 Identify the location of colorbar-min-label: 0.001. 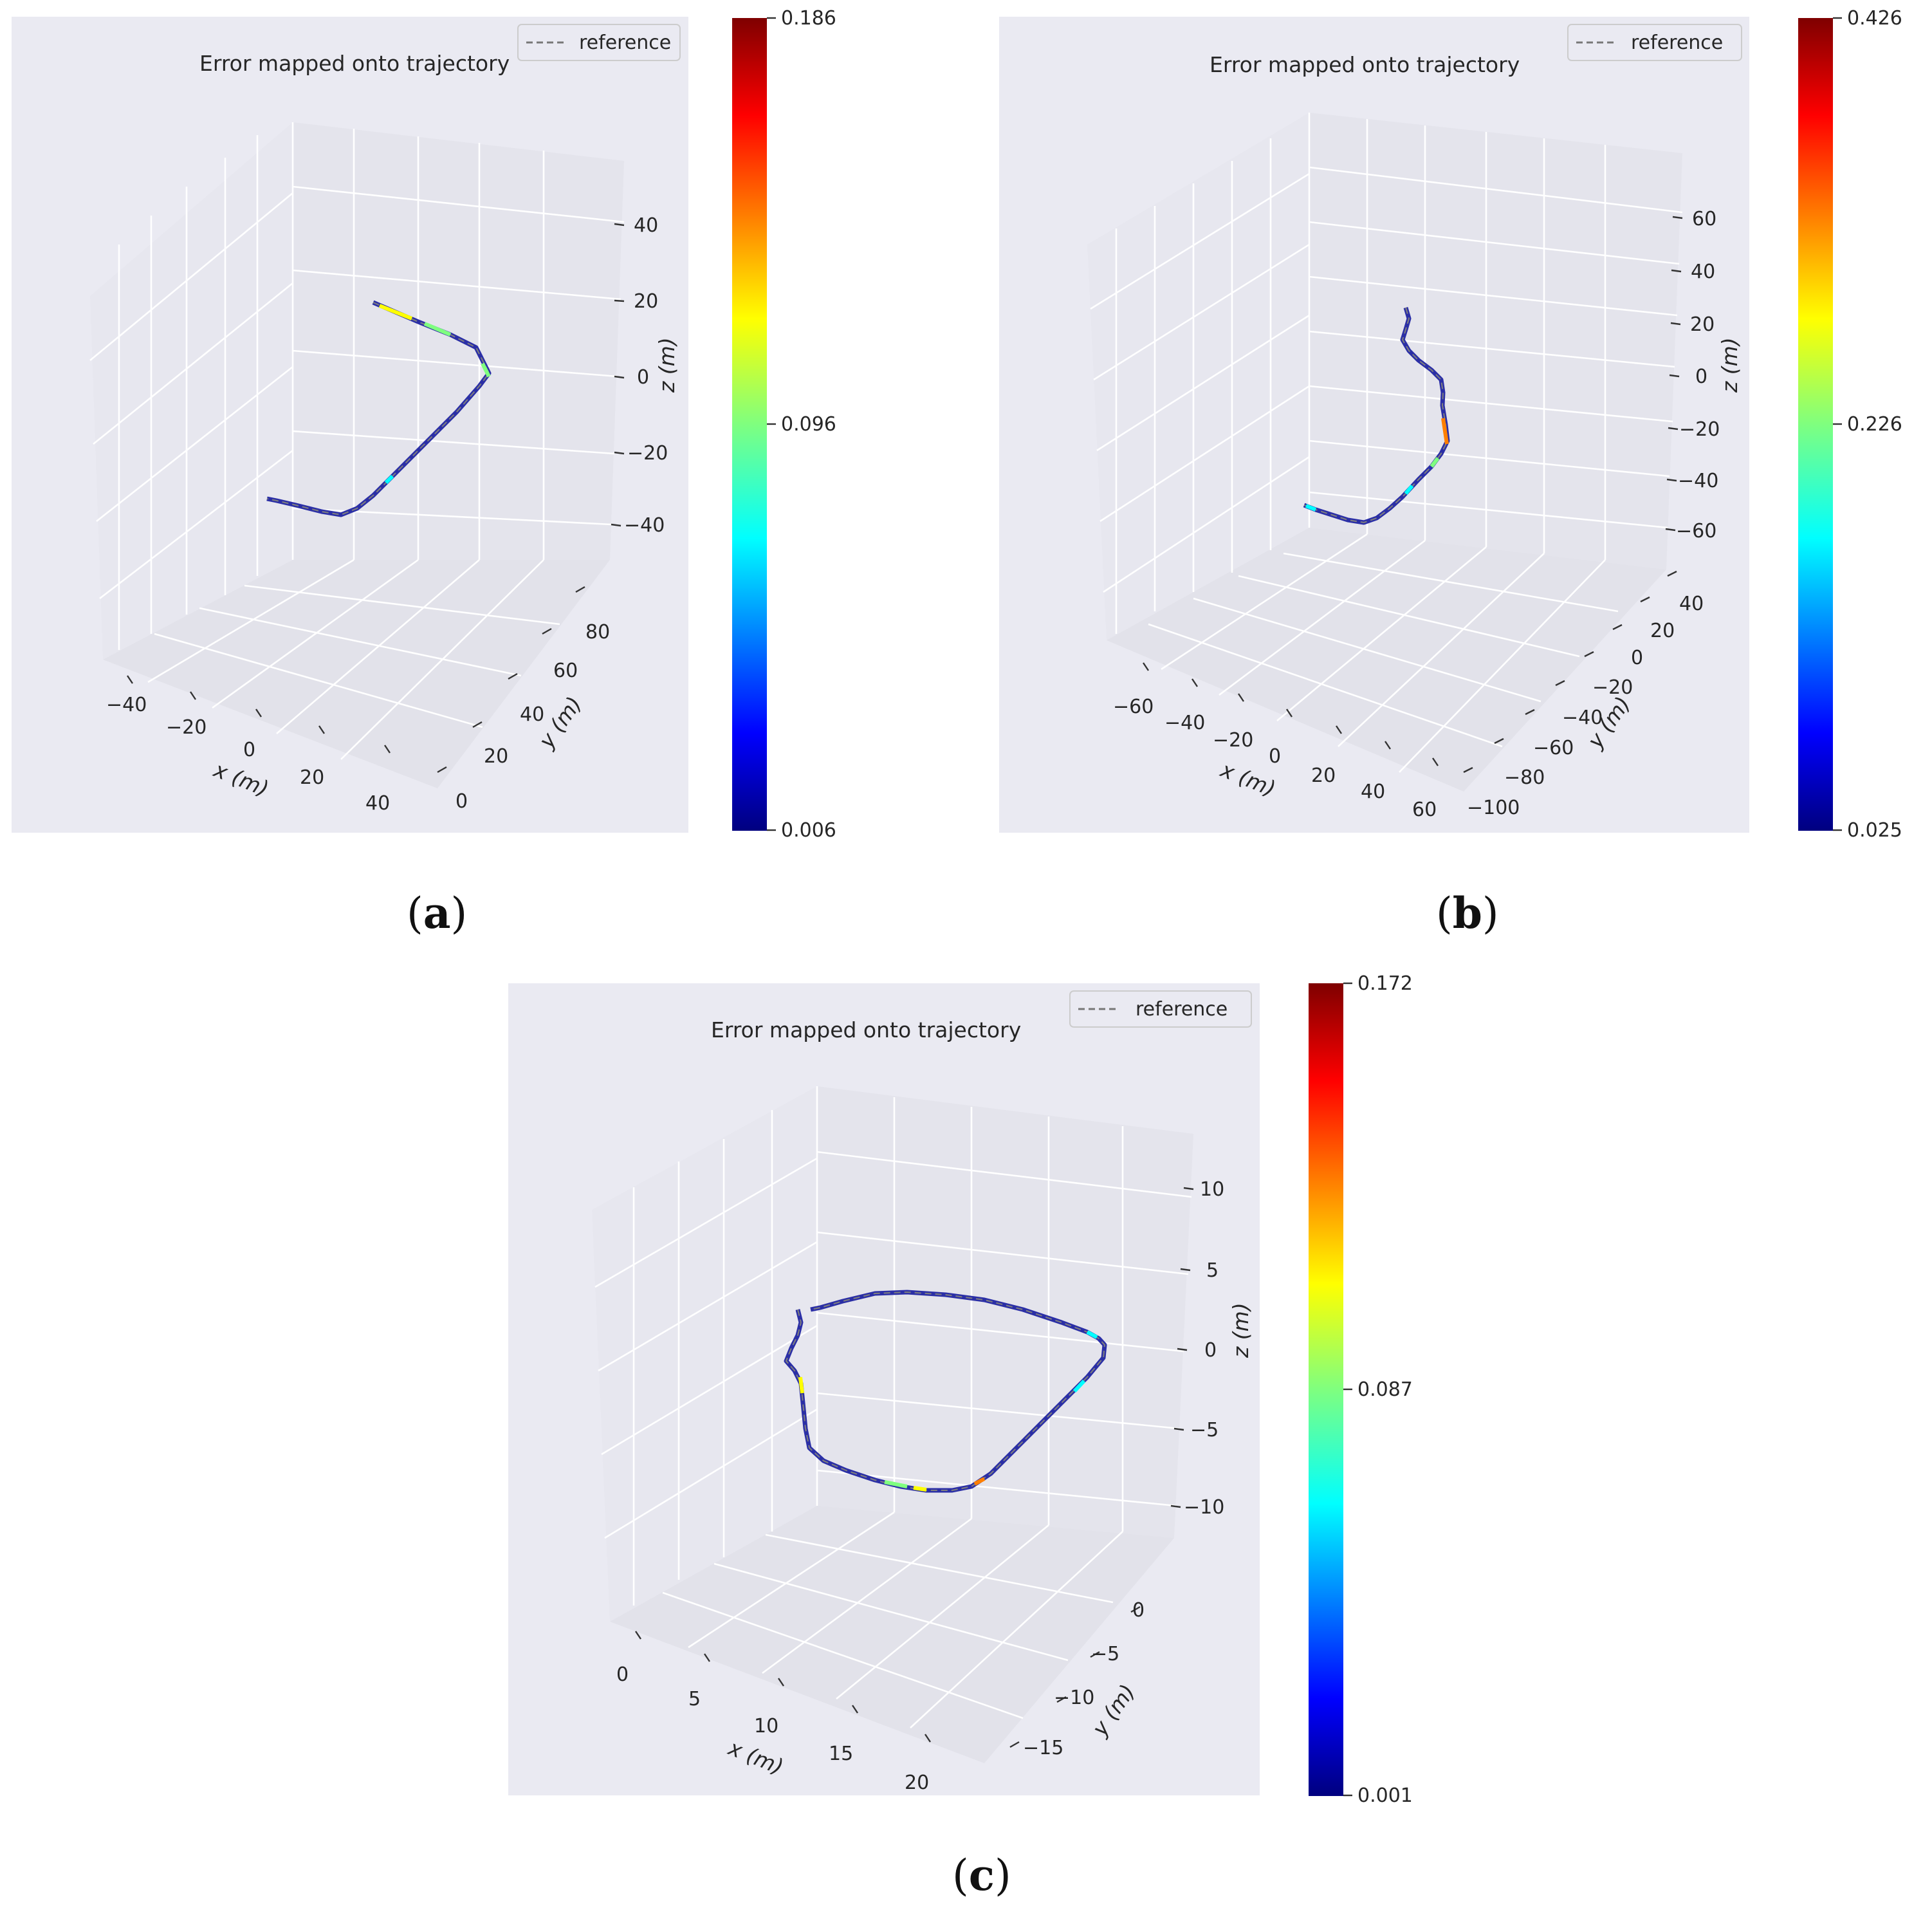
(1385, 1795).